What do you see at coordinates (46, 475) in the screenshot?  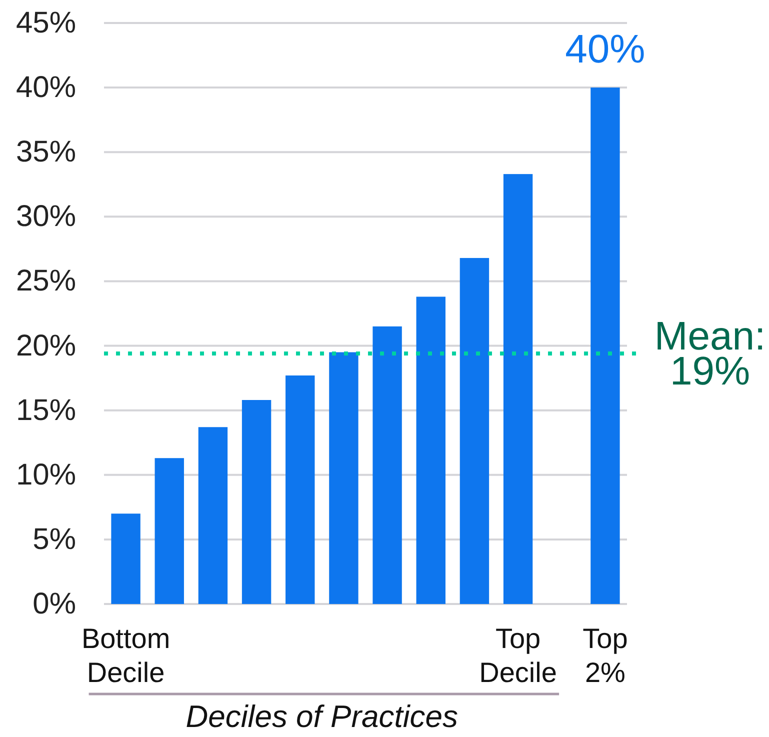 I see `y-tick-label: 10%` at bounding box center [46, 475].